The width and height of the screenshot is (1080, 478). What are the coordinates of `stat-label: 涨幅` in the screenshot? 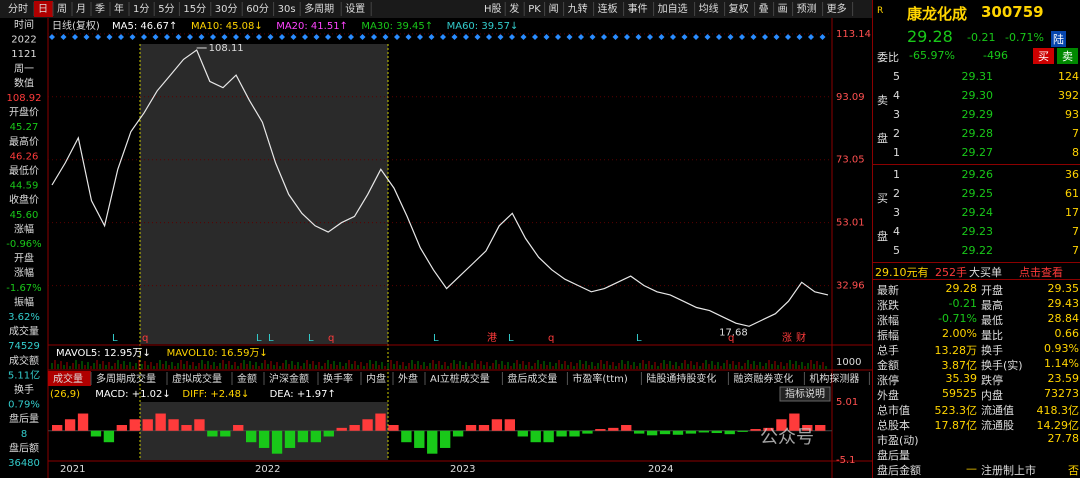 It's located at (888, 320).